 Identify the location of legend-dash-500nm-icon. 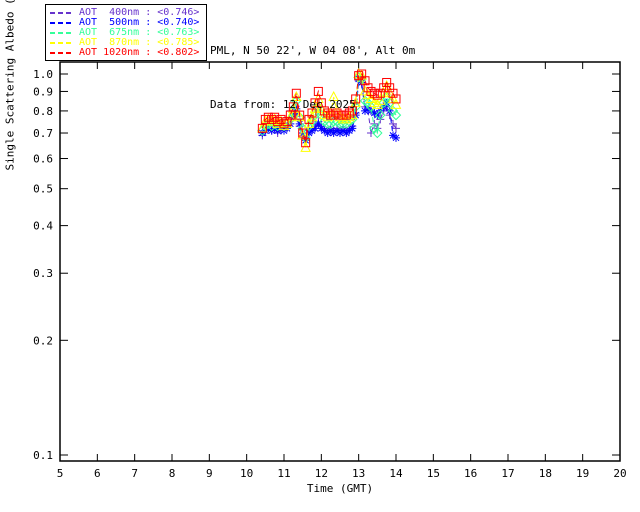
(62, 23).